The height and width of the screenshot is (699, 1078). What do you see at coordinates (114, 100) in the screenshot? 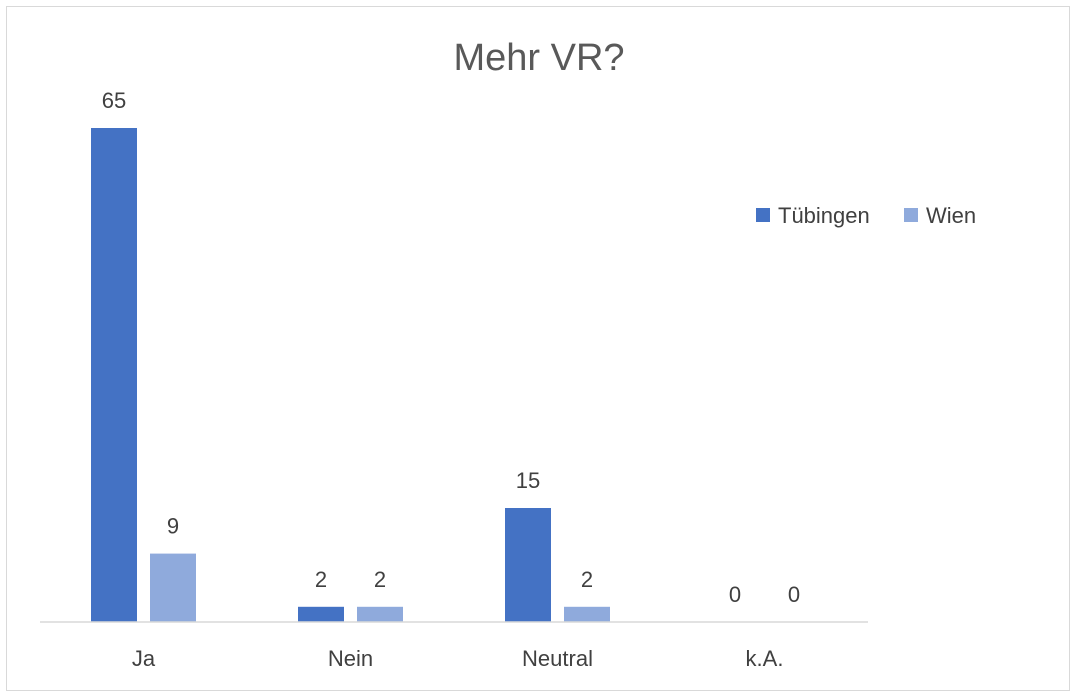
I see `data-label: 65` at bounding box center [114, 100].